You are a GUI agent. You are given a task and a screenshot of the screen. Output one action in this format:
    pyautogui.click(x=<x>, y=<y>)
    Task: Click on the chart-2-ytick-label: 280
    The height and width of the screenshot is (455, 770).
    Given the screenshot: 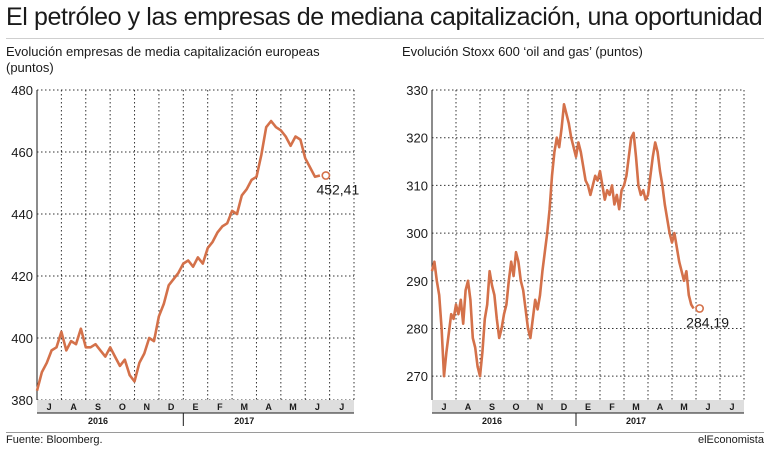 What is the action you would take?
    pyautogui.click(x=417, y=328)
    